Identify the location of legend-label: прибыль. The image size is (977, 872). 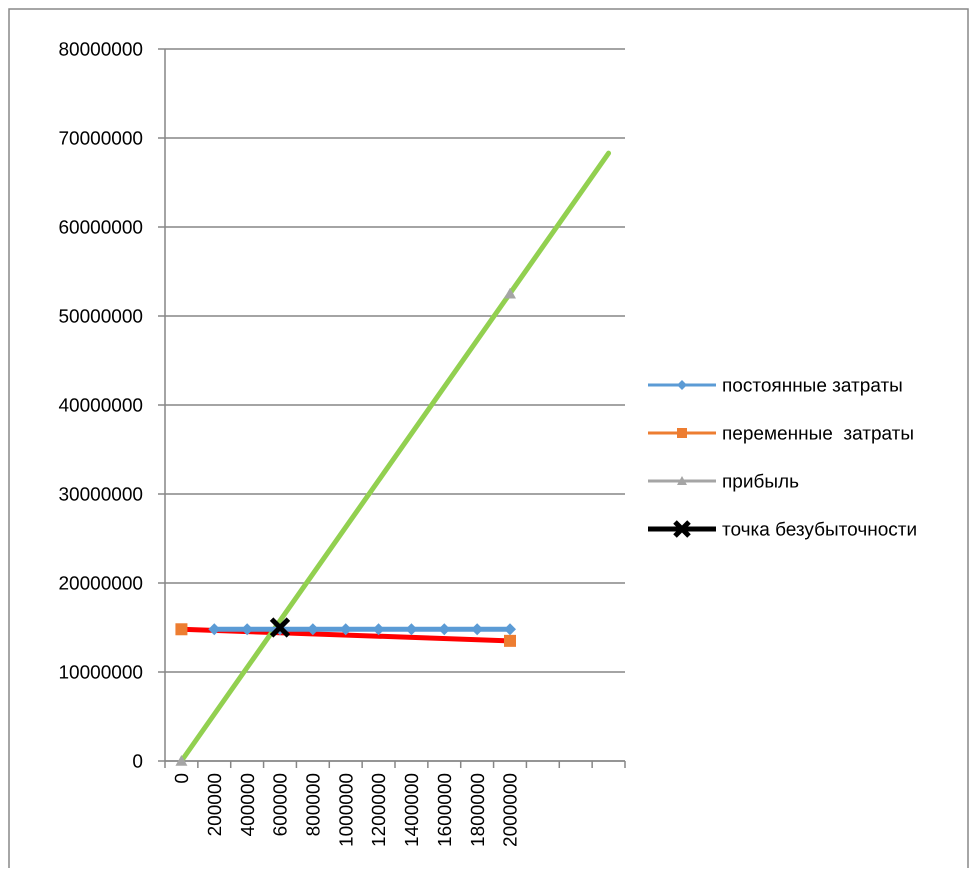
(761, 482).